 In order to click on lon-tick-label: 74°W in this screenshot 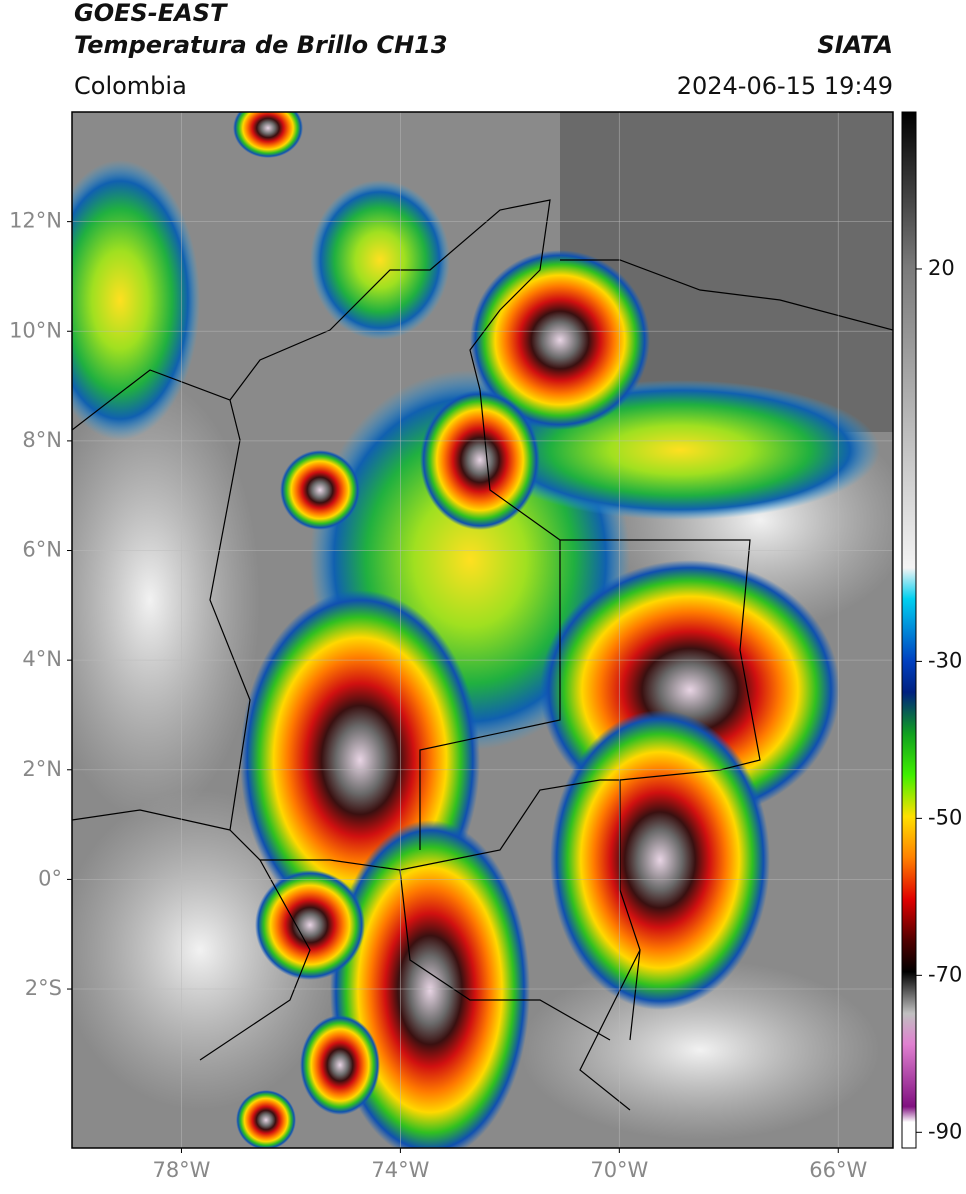, I will do `click(400, 1170)`.